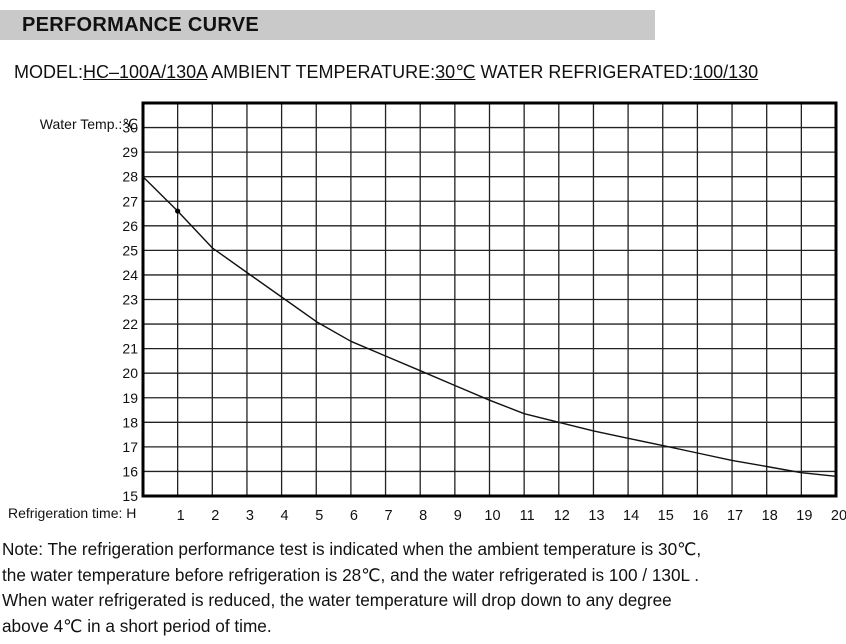 The image size is (846, 644). What do you see at coordinates (130, 471) in the screenshot?
I see `y-tick-label: 16` at bounding box center [130, 471].